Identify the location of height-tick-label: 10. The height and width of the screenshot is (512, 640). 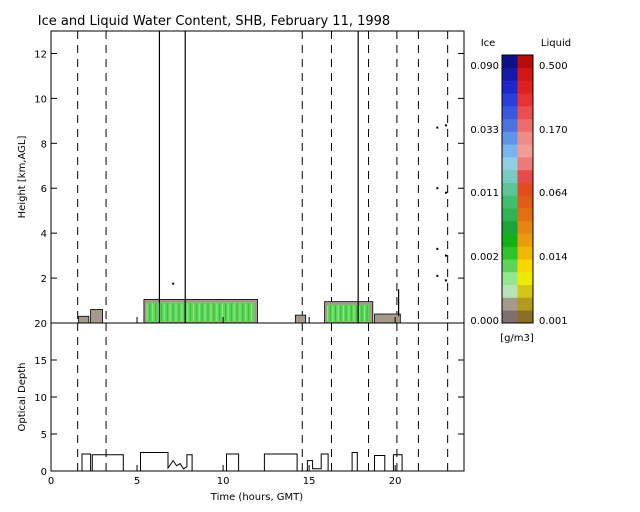
(40, 99).